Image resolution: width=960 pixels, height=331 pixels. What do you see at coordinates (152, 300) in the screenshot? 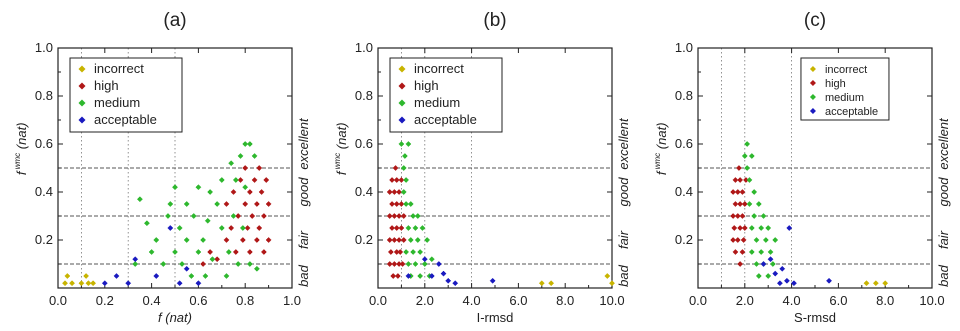
I see `x-tick-label: 0.4` at bounding box center [152, 300].